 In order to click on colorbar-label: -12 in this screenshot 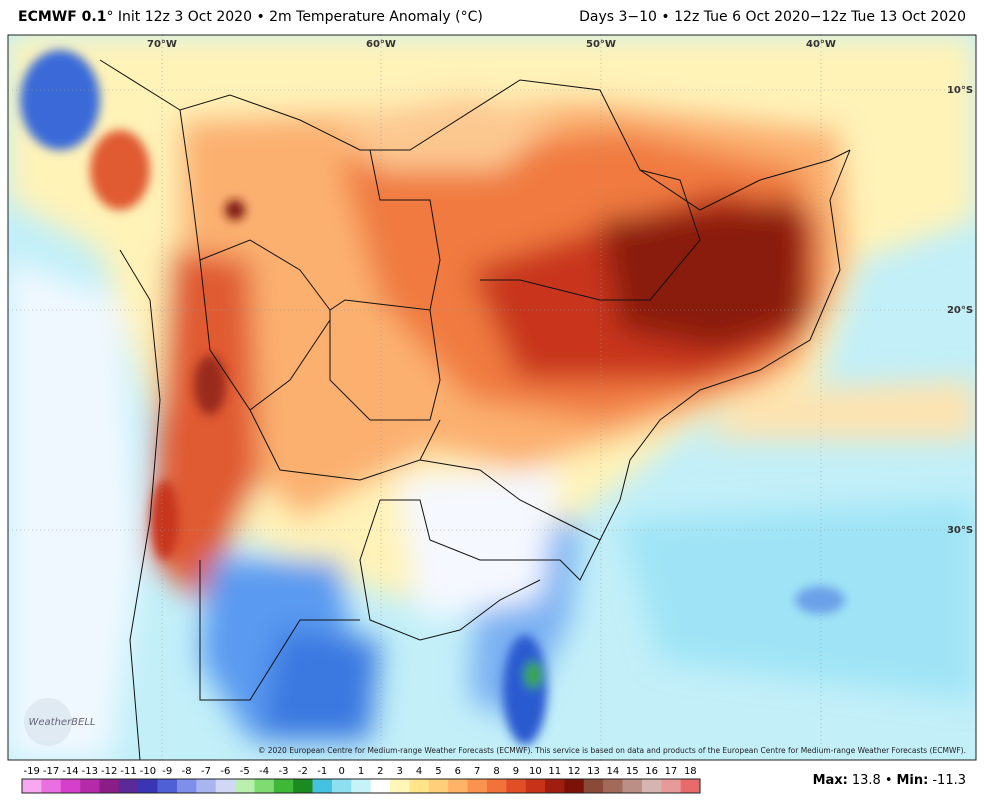, I will do `click(109, 771)`.